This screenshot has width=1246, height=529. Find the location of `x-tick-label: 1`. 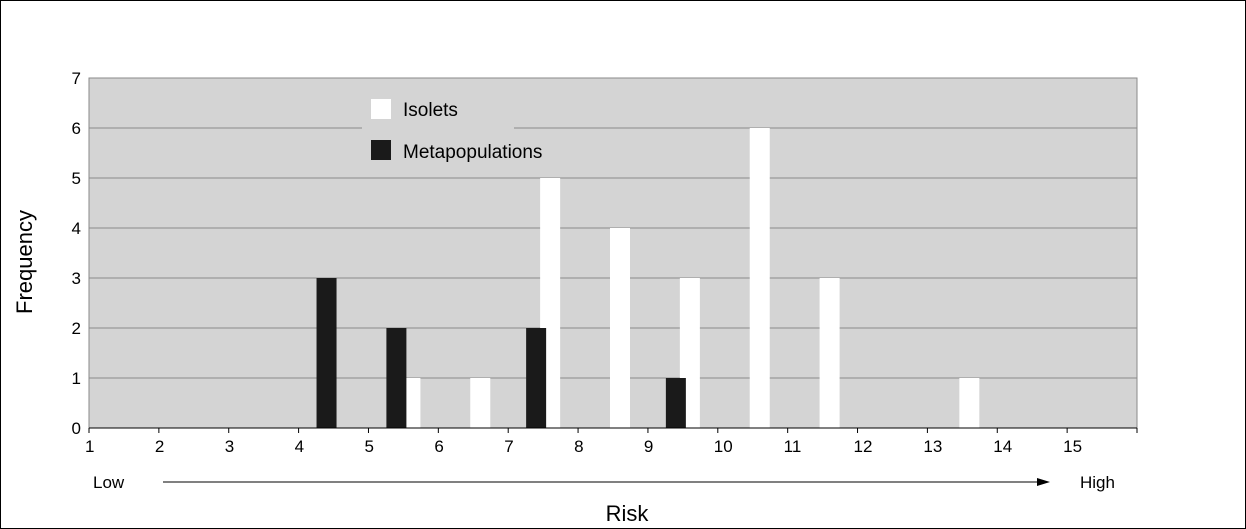

x-tick-label: 1 is located at coordinates (89, 446).